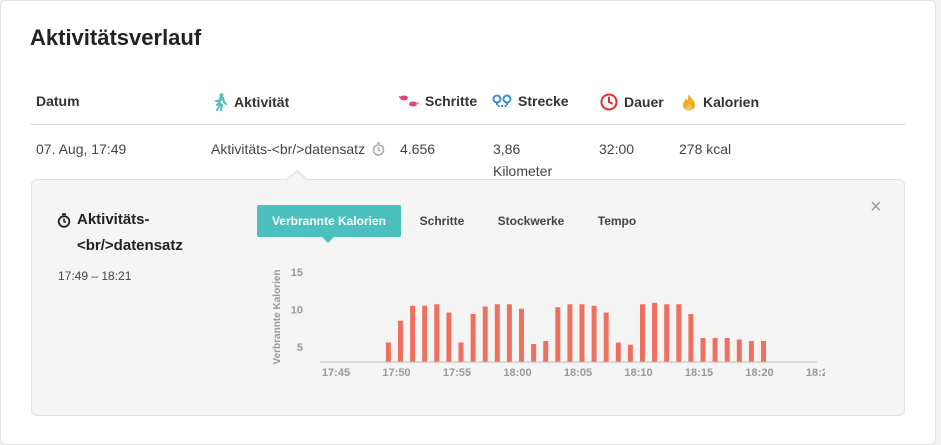 The height and width of the screenshot is (445, 941). I want to click on column-header-aktivitaet: Aktivität, so click(251, 102).